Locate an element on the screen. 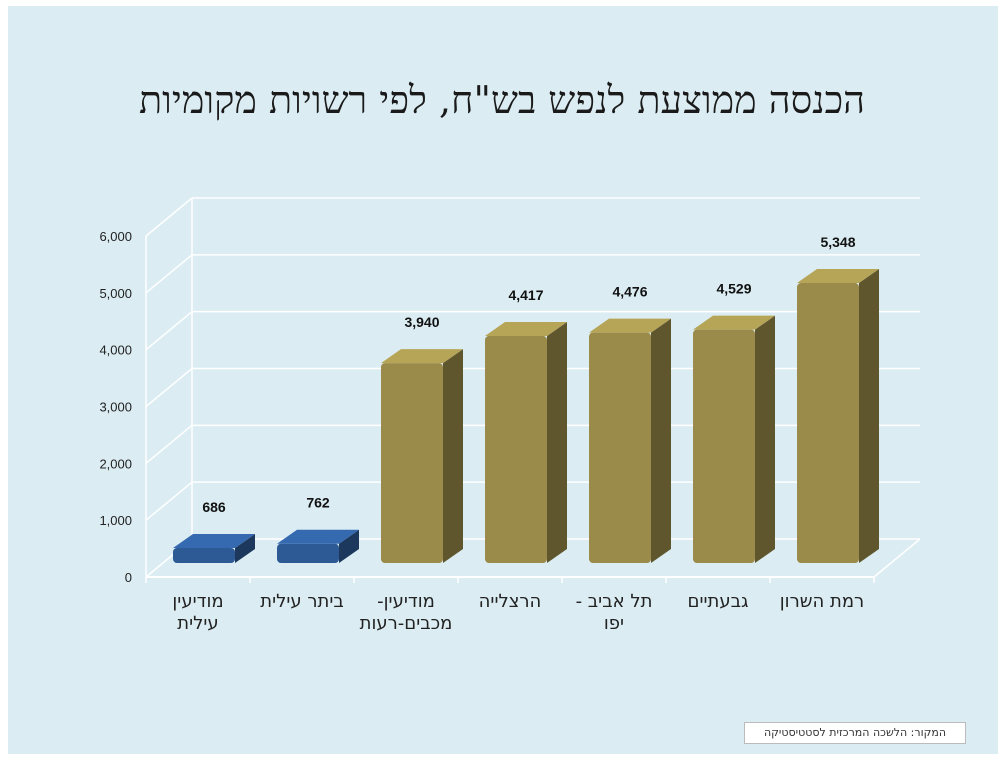  y-tick-label: 5,000 is located at coordinates (115, 293).